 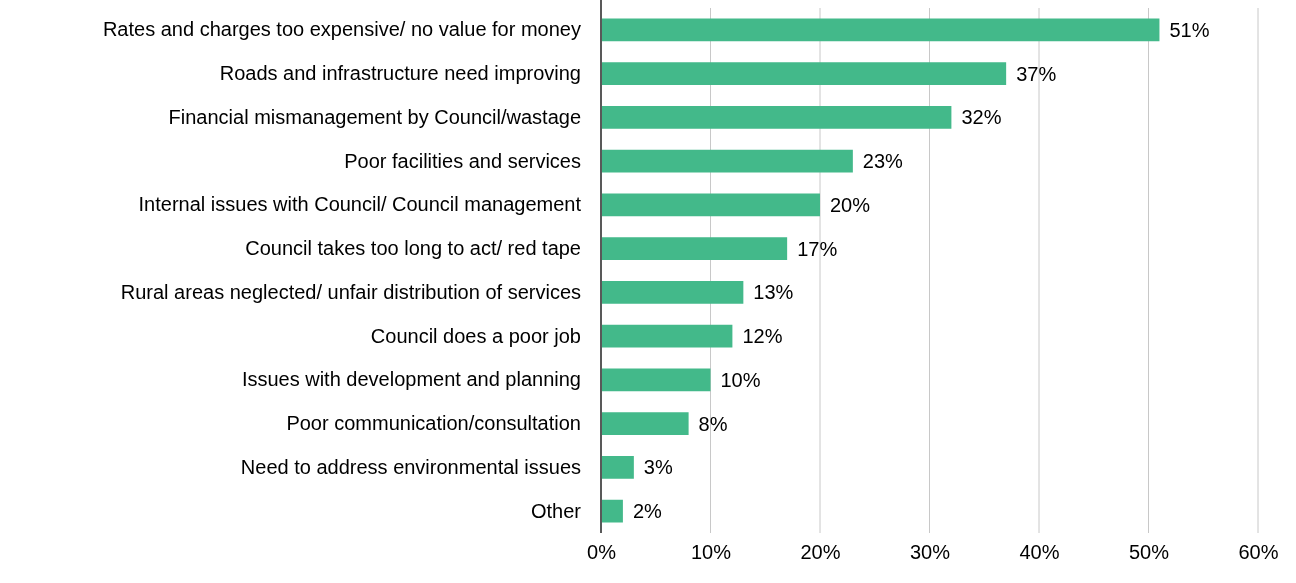 I want to click on data-label: 13%, so click(x=773, y=292).